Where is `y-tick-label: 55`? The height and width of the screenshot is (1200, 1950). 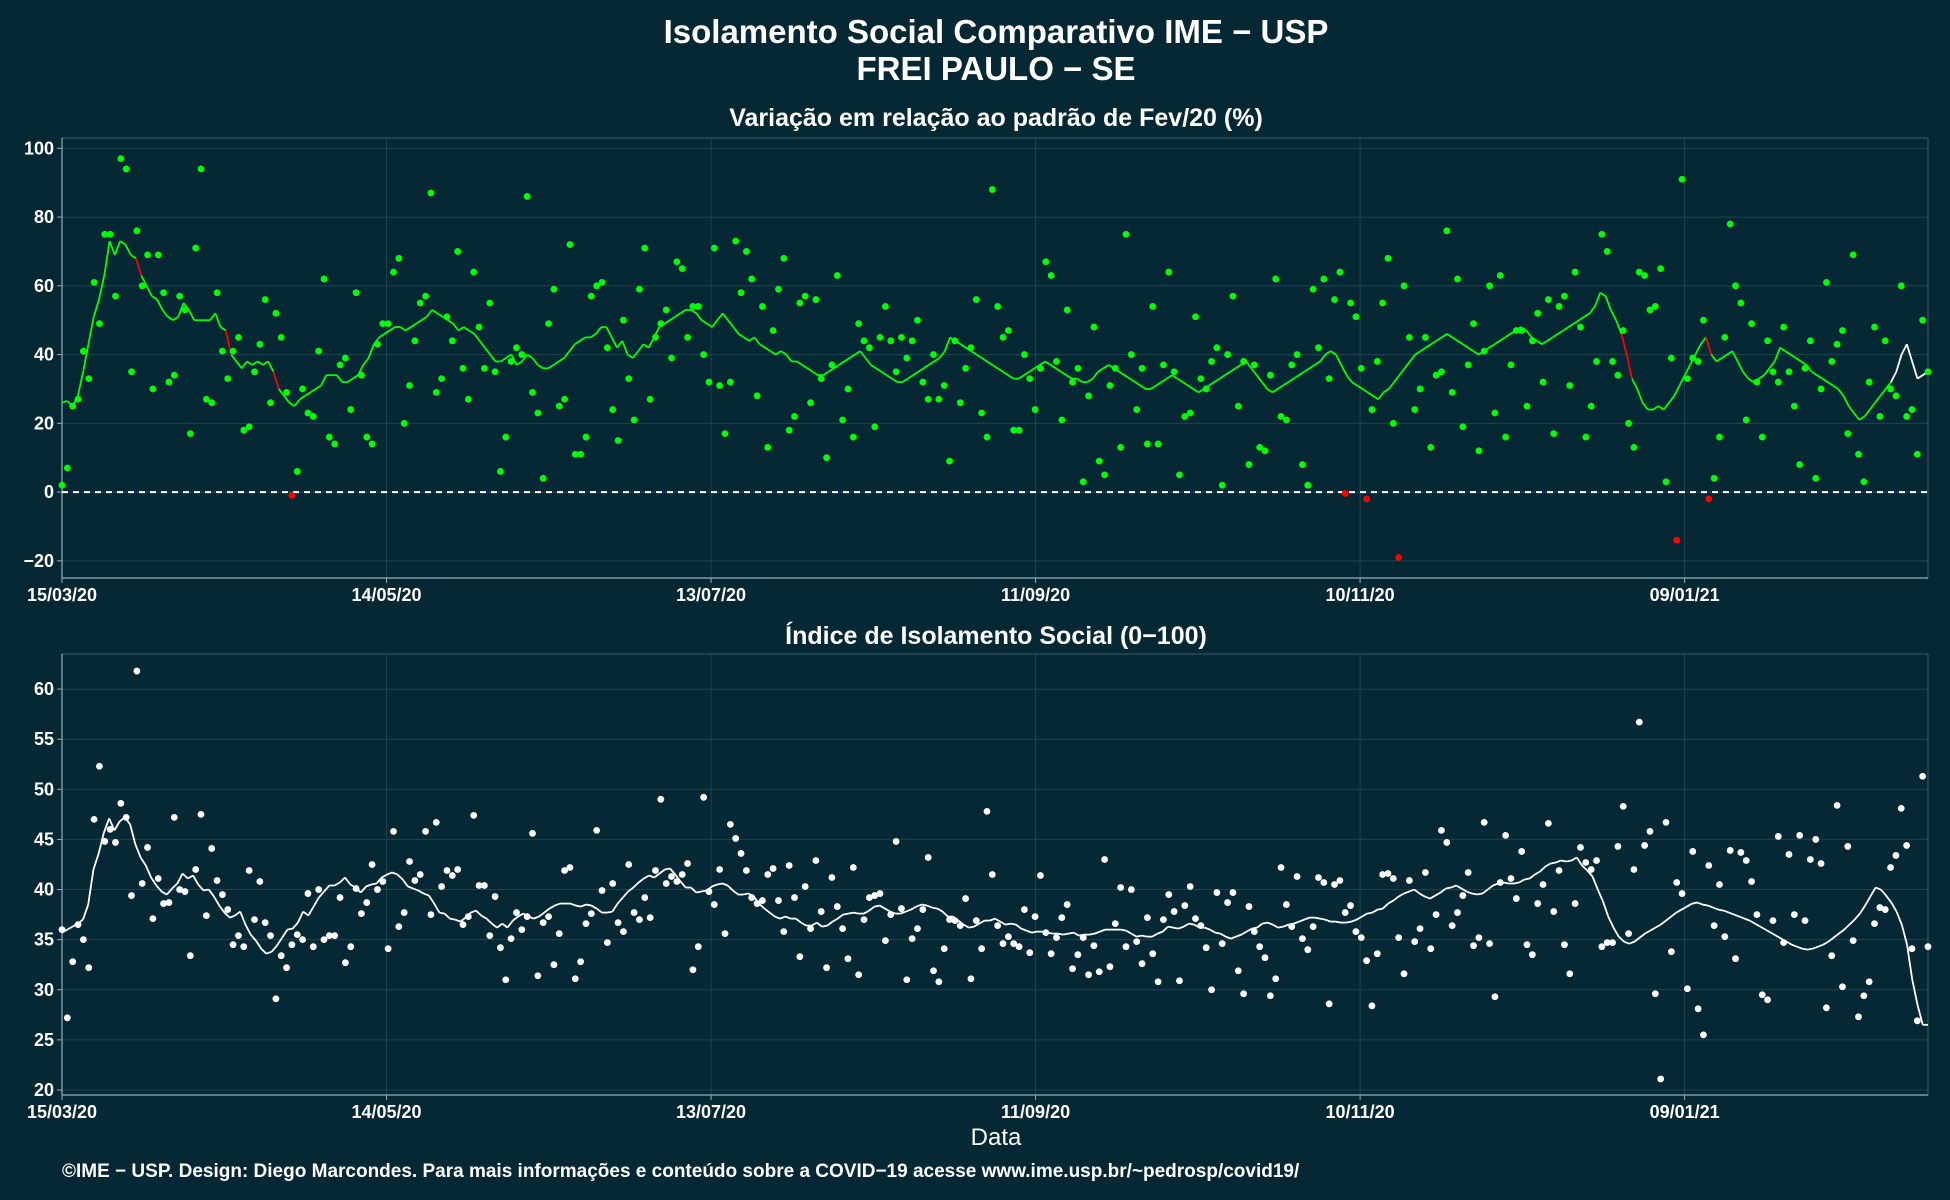
y-tick-label: 55 is located at coordinates (44, 739).